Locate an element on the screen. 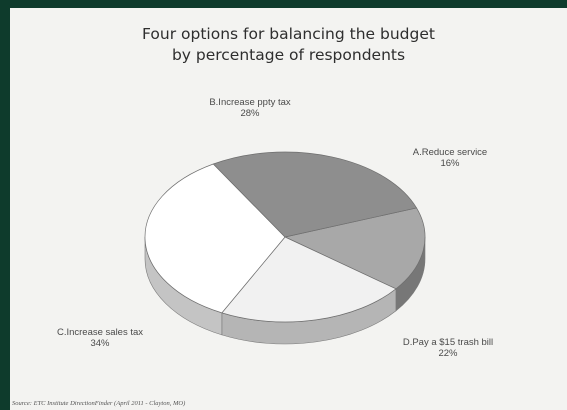 The width and height of the screenshot is (567, 410). pie-slice-d-pay-a-15-trash-bill is located at coordinates (309, 279).